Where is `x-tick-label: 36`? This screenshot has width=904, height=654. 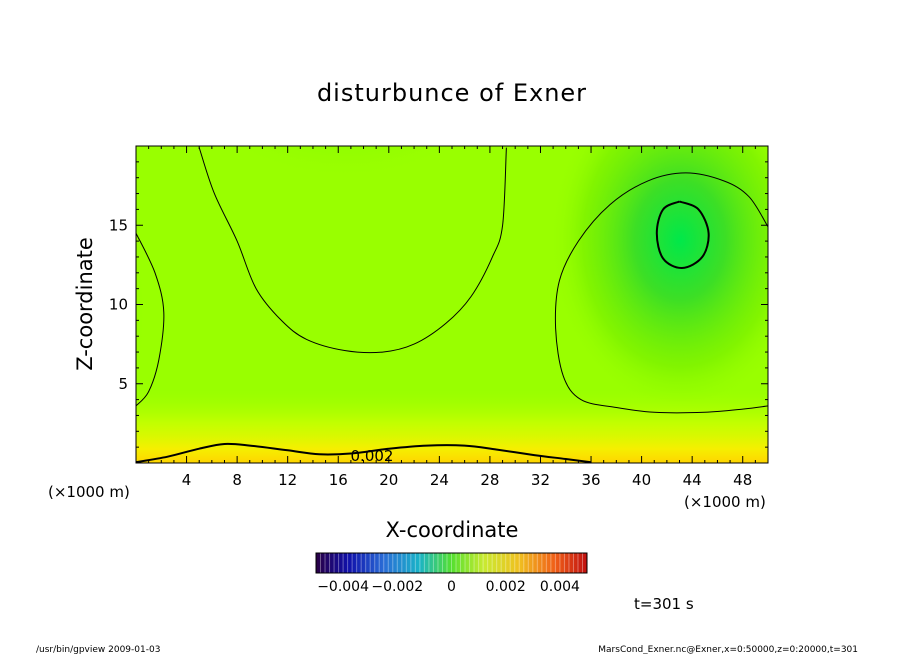 x-tick-label: 36 is located at coordinates (590, 480).